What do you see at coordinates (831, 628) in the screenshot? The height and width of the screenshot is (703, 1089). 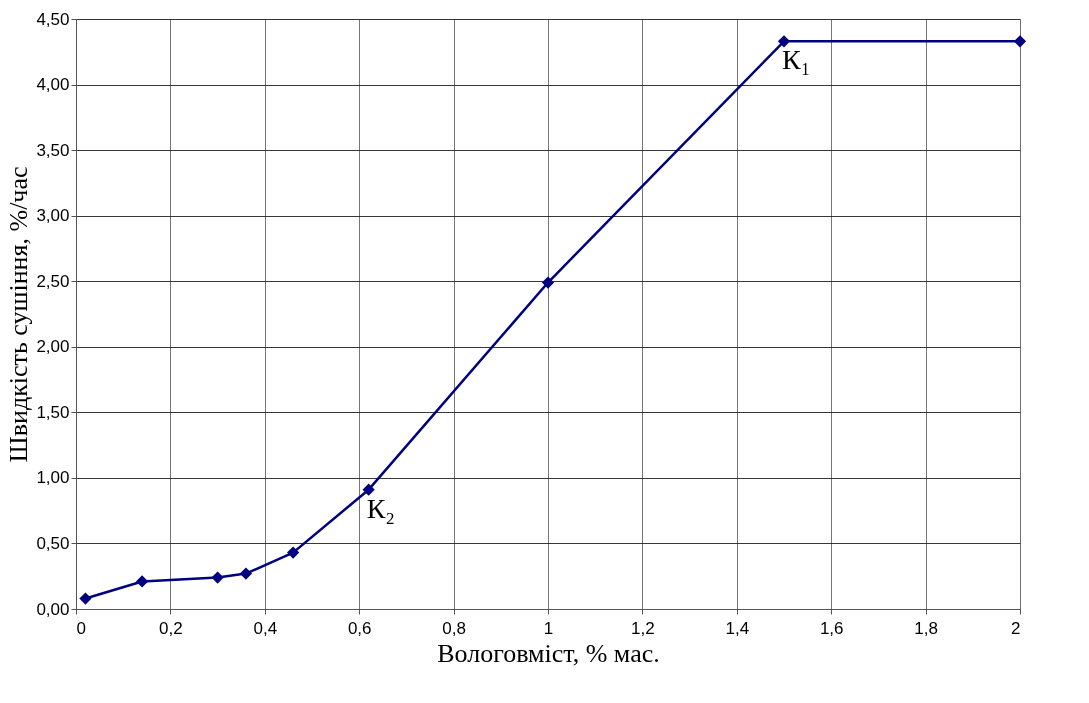 I see `x-tick-label: 1,6` at bounding box center [831, 628].